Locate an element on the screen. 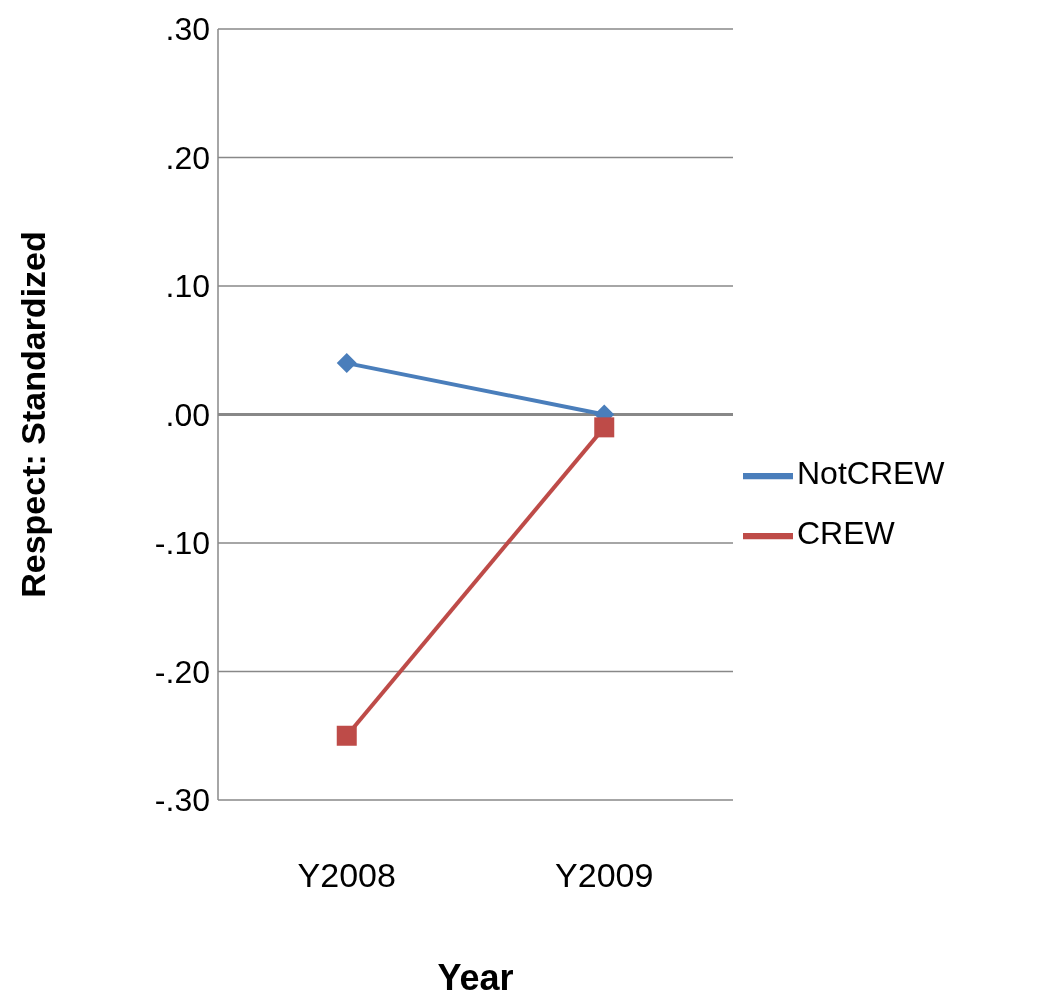 This screenshot has height=1005, width=1061. legend-label: CREW is located at coordinates (846, 533).